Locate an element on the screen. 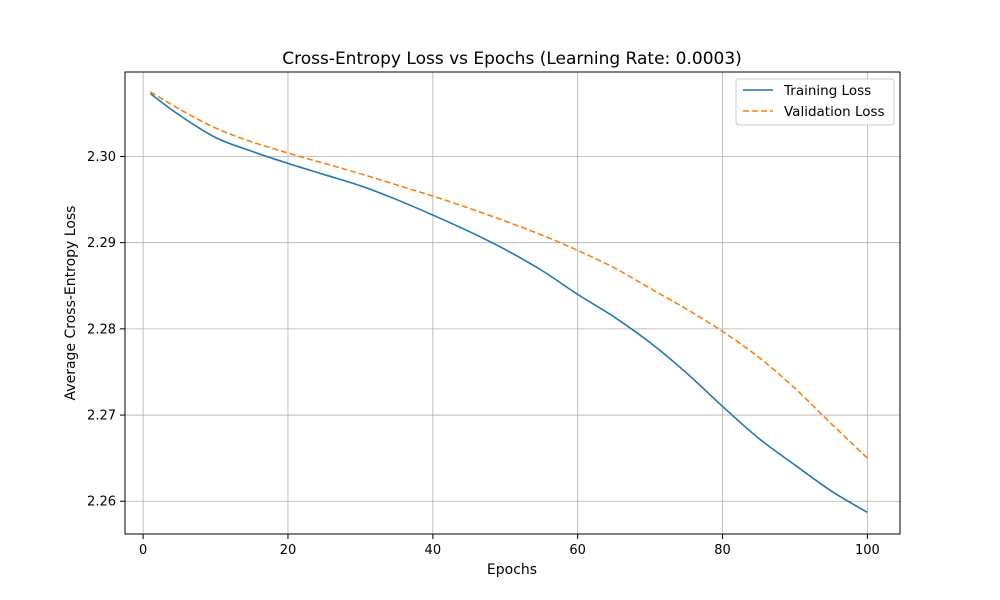 Image resolution: width=1000 pixels, height=600 pixels. x-axis-label: Epochs is located at coordinates (512, 570).